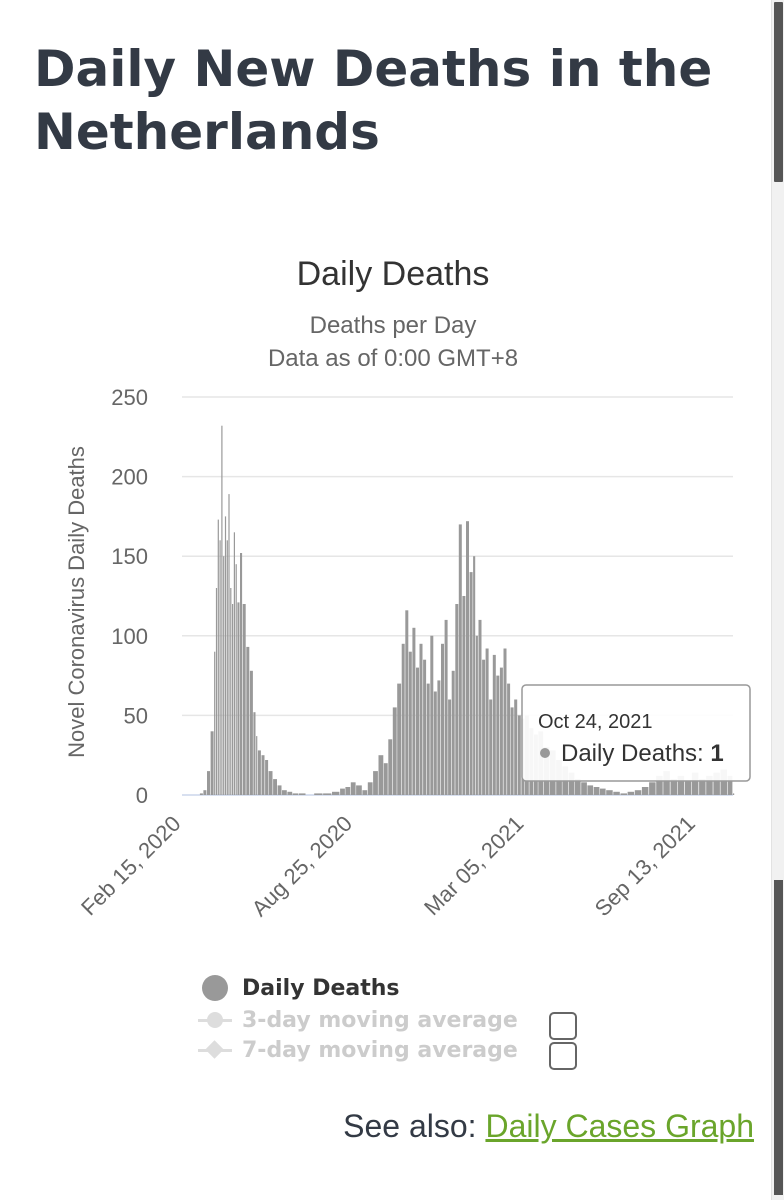  Describe the element at coordinates (357, 1020) in the screenshot. I see `legend-item-3-day-average: 3-day moving average` at that location.